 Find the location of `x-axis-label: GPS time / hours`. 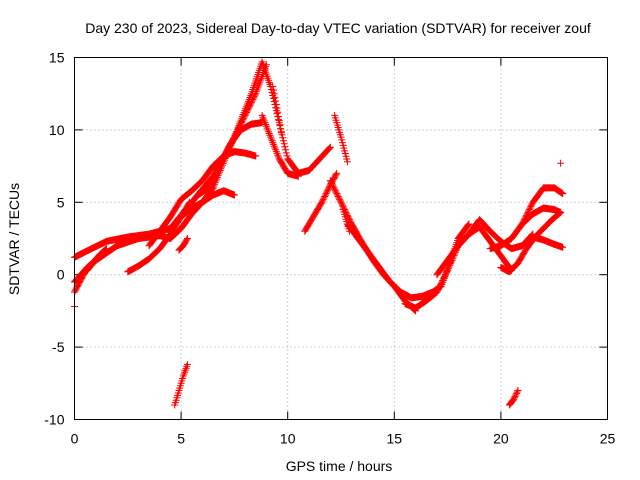

x-axis-label: GPS time / hours is located at coordinates (339, 466).